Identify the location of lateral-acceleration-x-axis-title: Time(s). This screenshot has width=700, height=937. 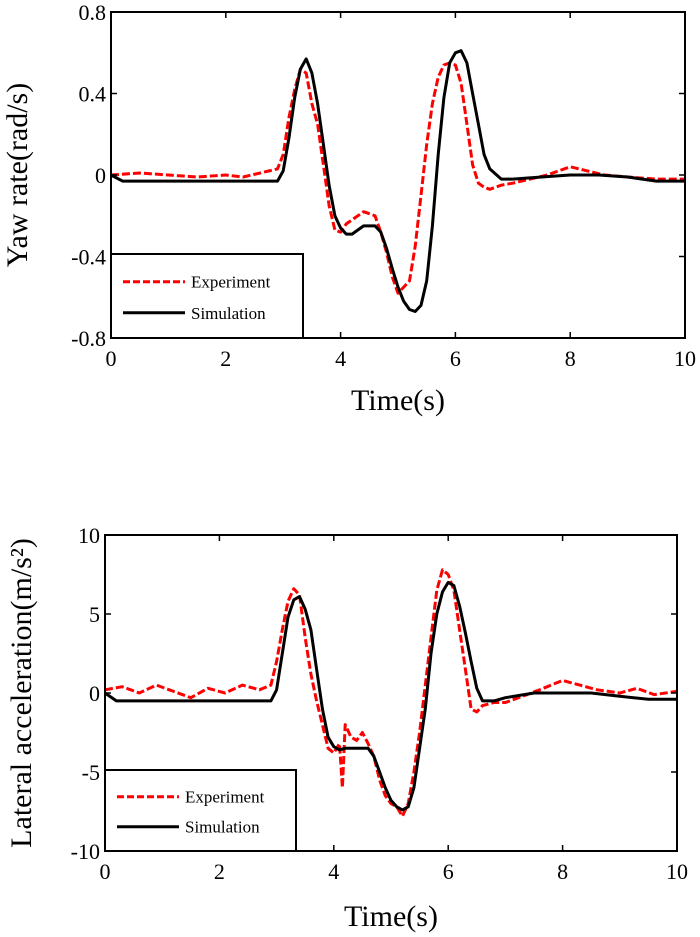
(391, 916).